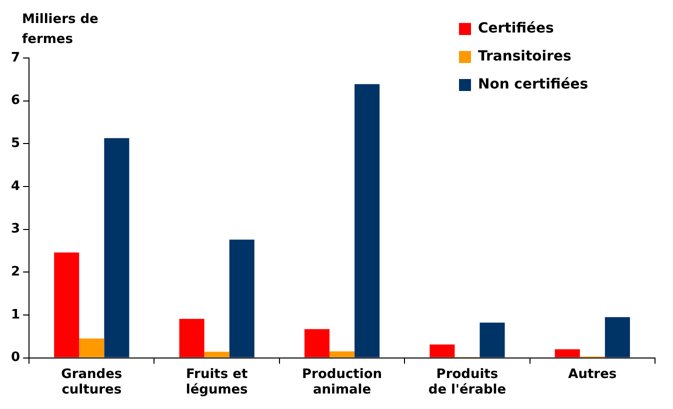 The image size is (673, 409). I want to click on y-tick-label: 3, so click(15, 229).